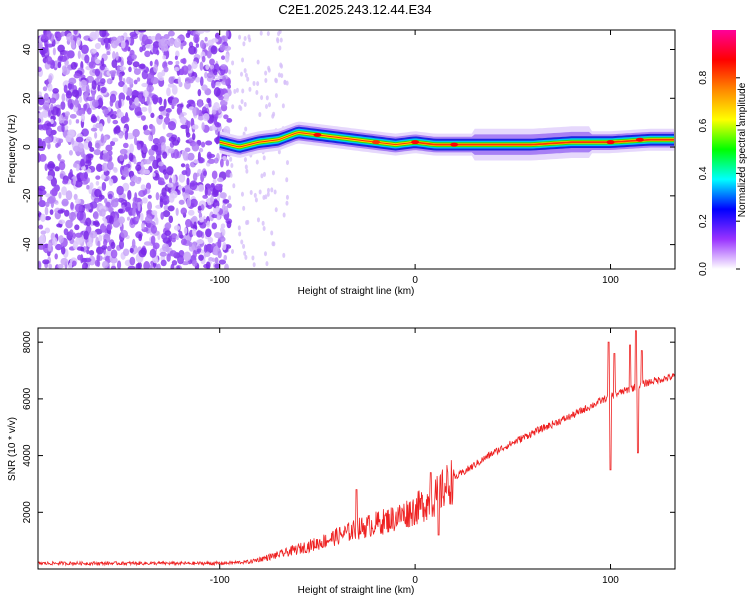 Image resolution: width=750 pixels, height=600 pixels. What do you see at coordinates (220, 280) in the screenshot?
I see `spectrogram-xtick-label: -100` at bounding box center [220, 280].